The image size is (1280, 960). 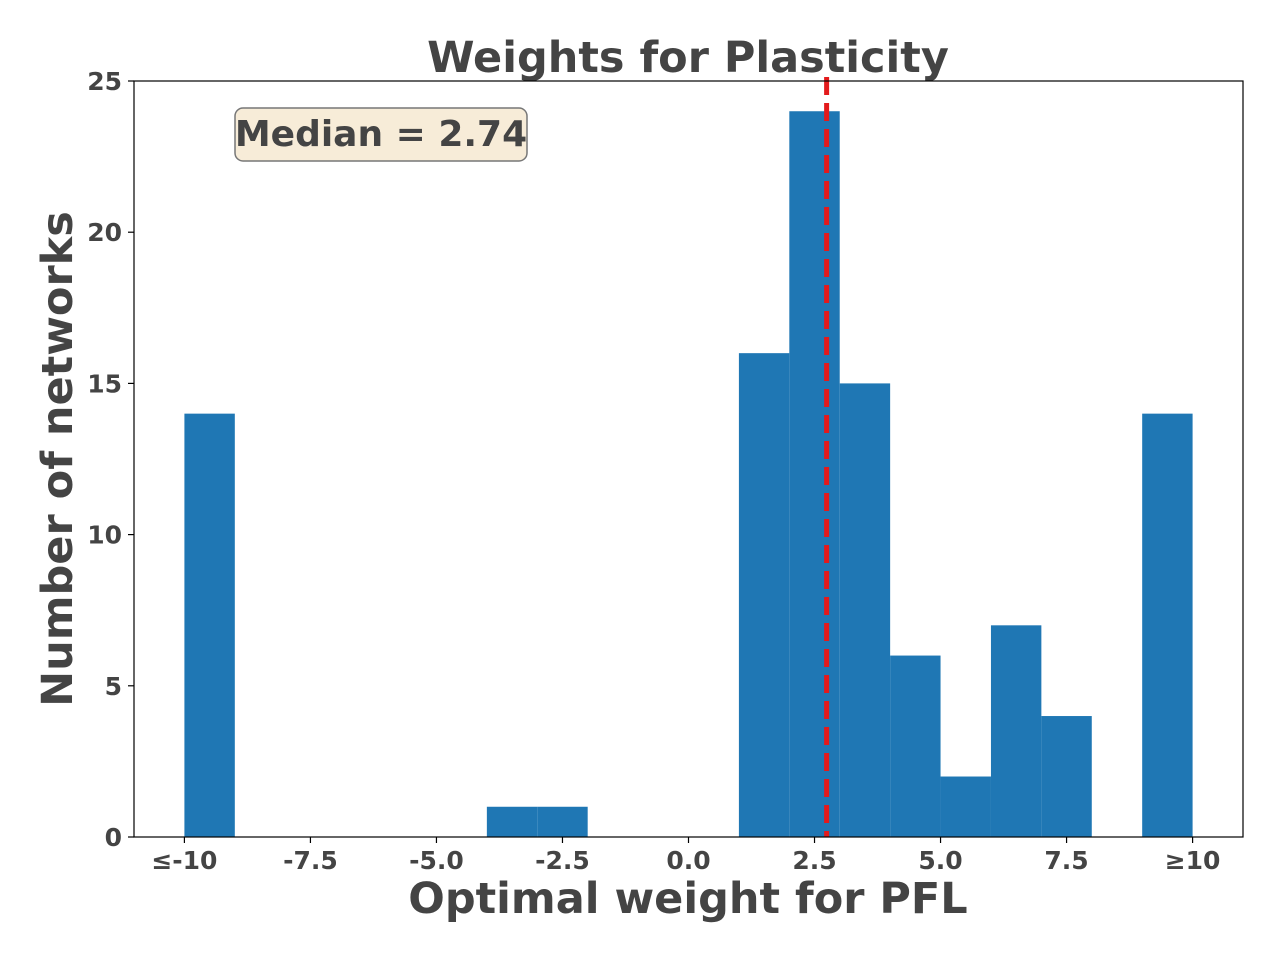 What do you see at coordinates (184, 860) in the screenshot?
I see `x-tick-label: ≤-10` at bounding box center [184, 860].